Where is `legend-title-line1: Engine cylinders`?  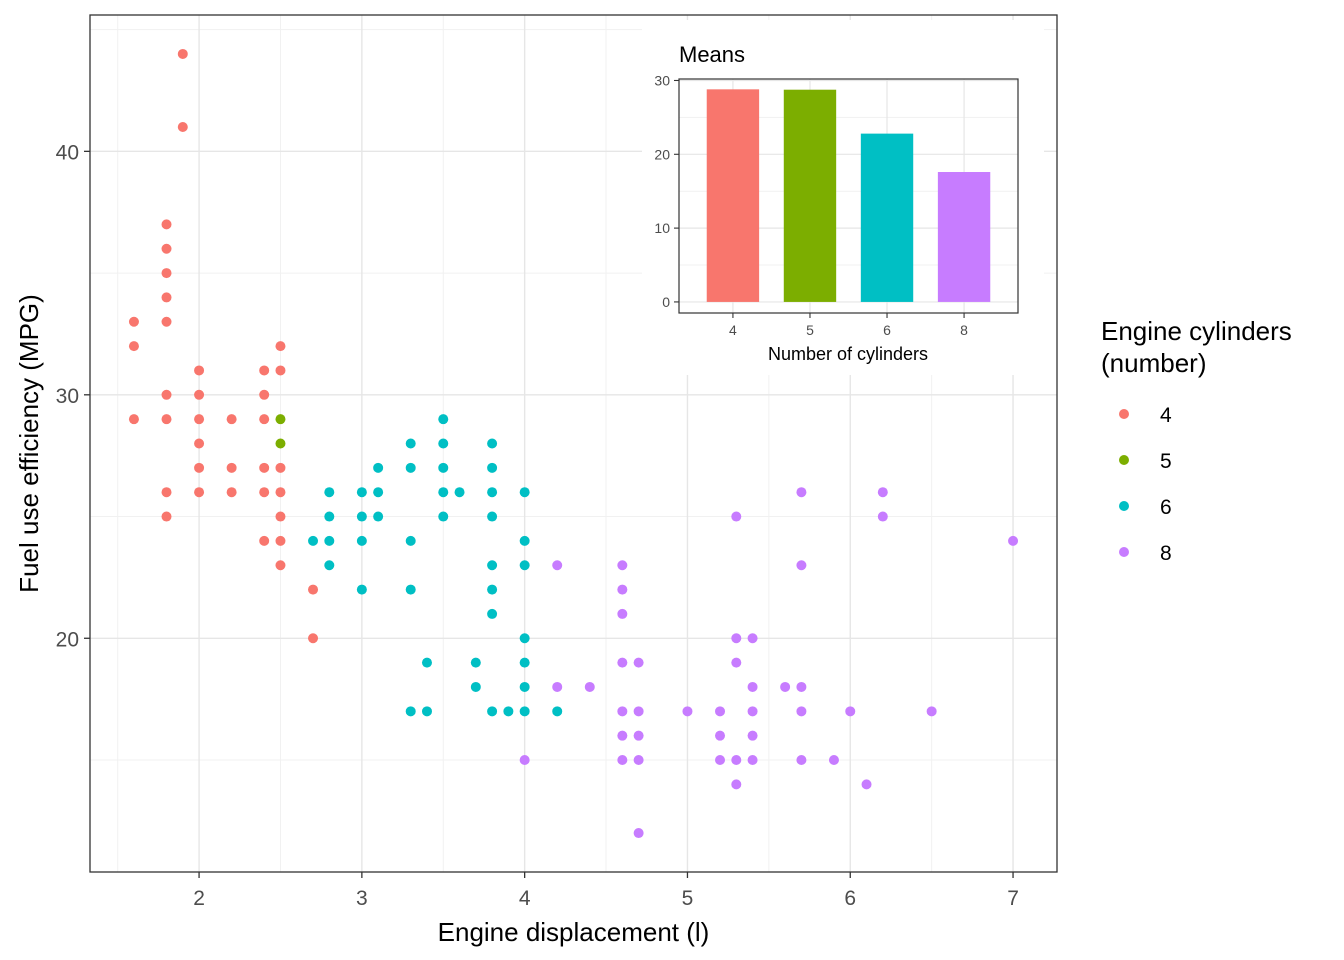 legend-title-line1: Engine cylinders is located at coordinates (1196, 331).